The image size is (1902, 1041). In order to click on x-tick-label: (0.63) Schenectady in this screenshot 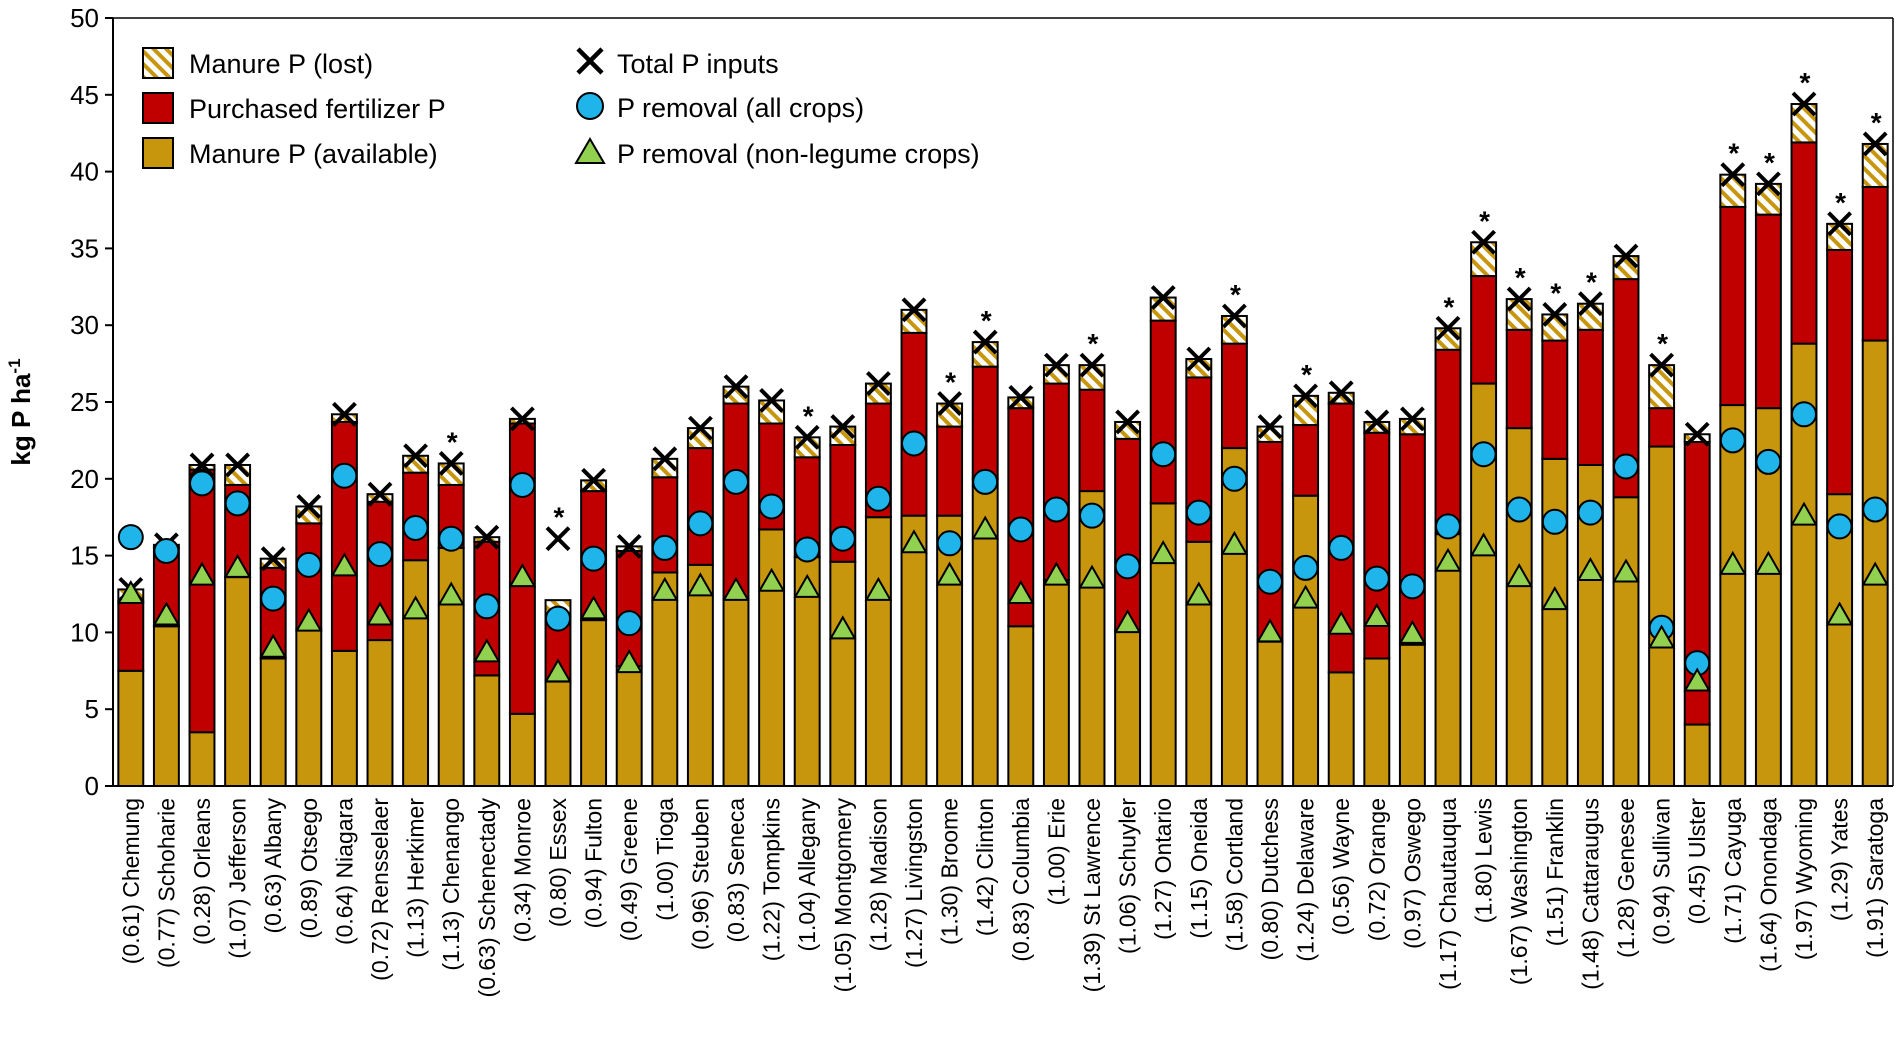, I will do `click(487, 898)`.